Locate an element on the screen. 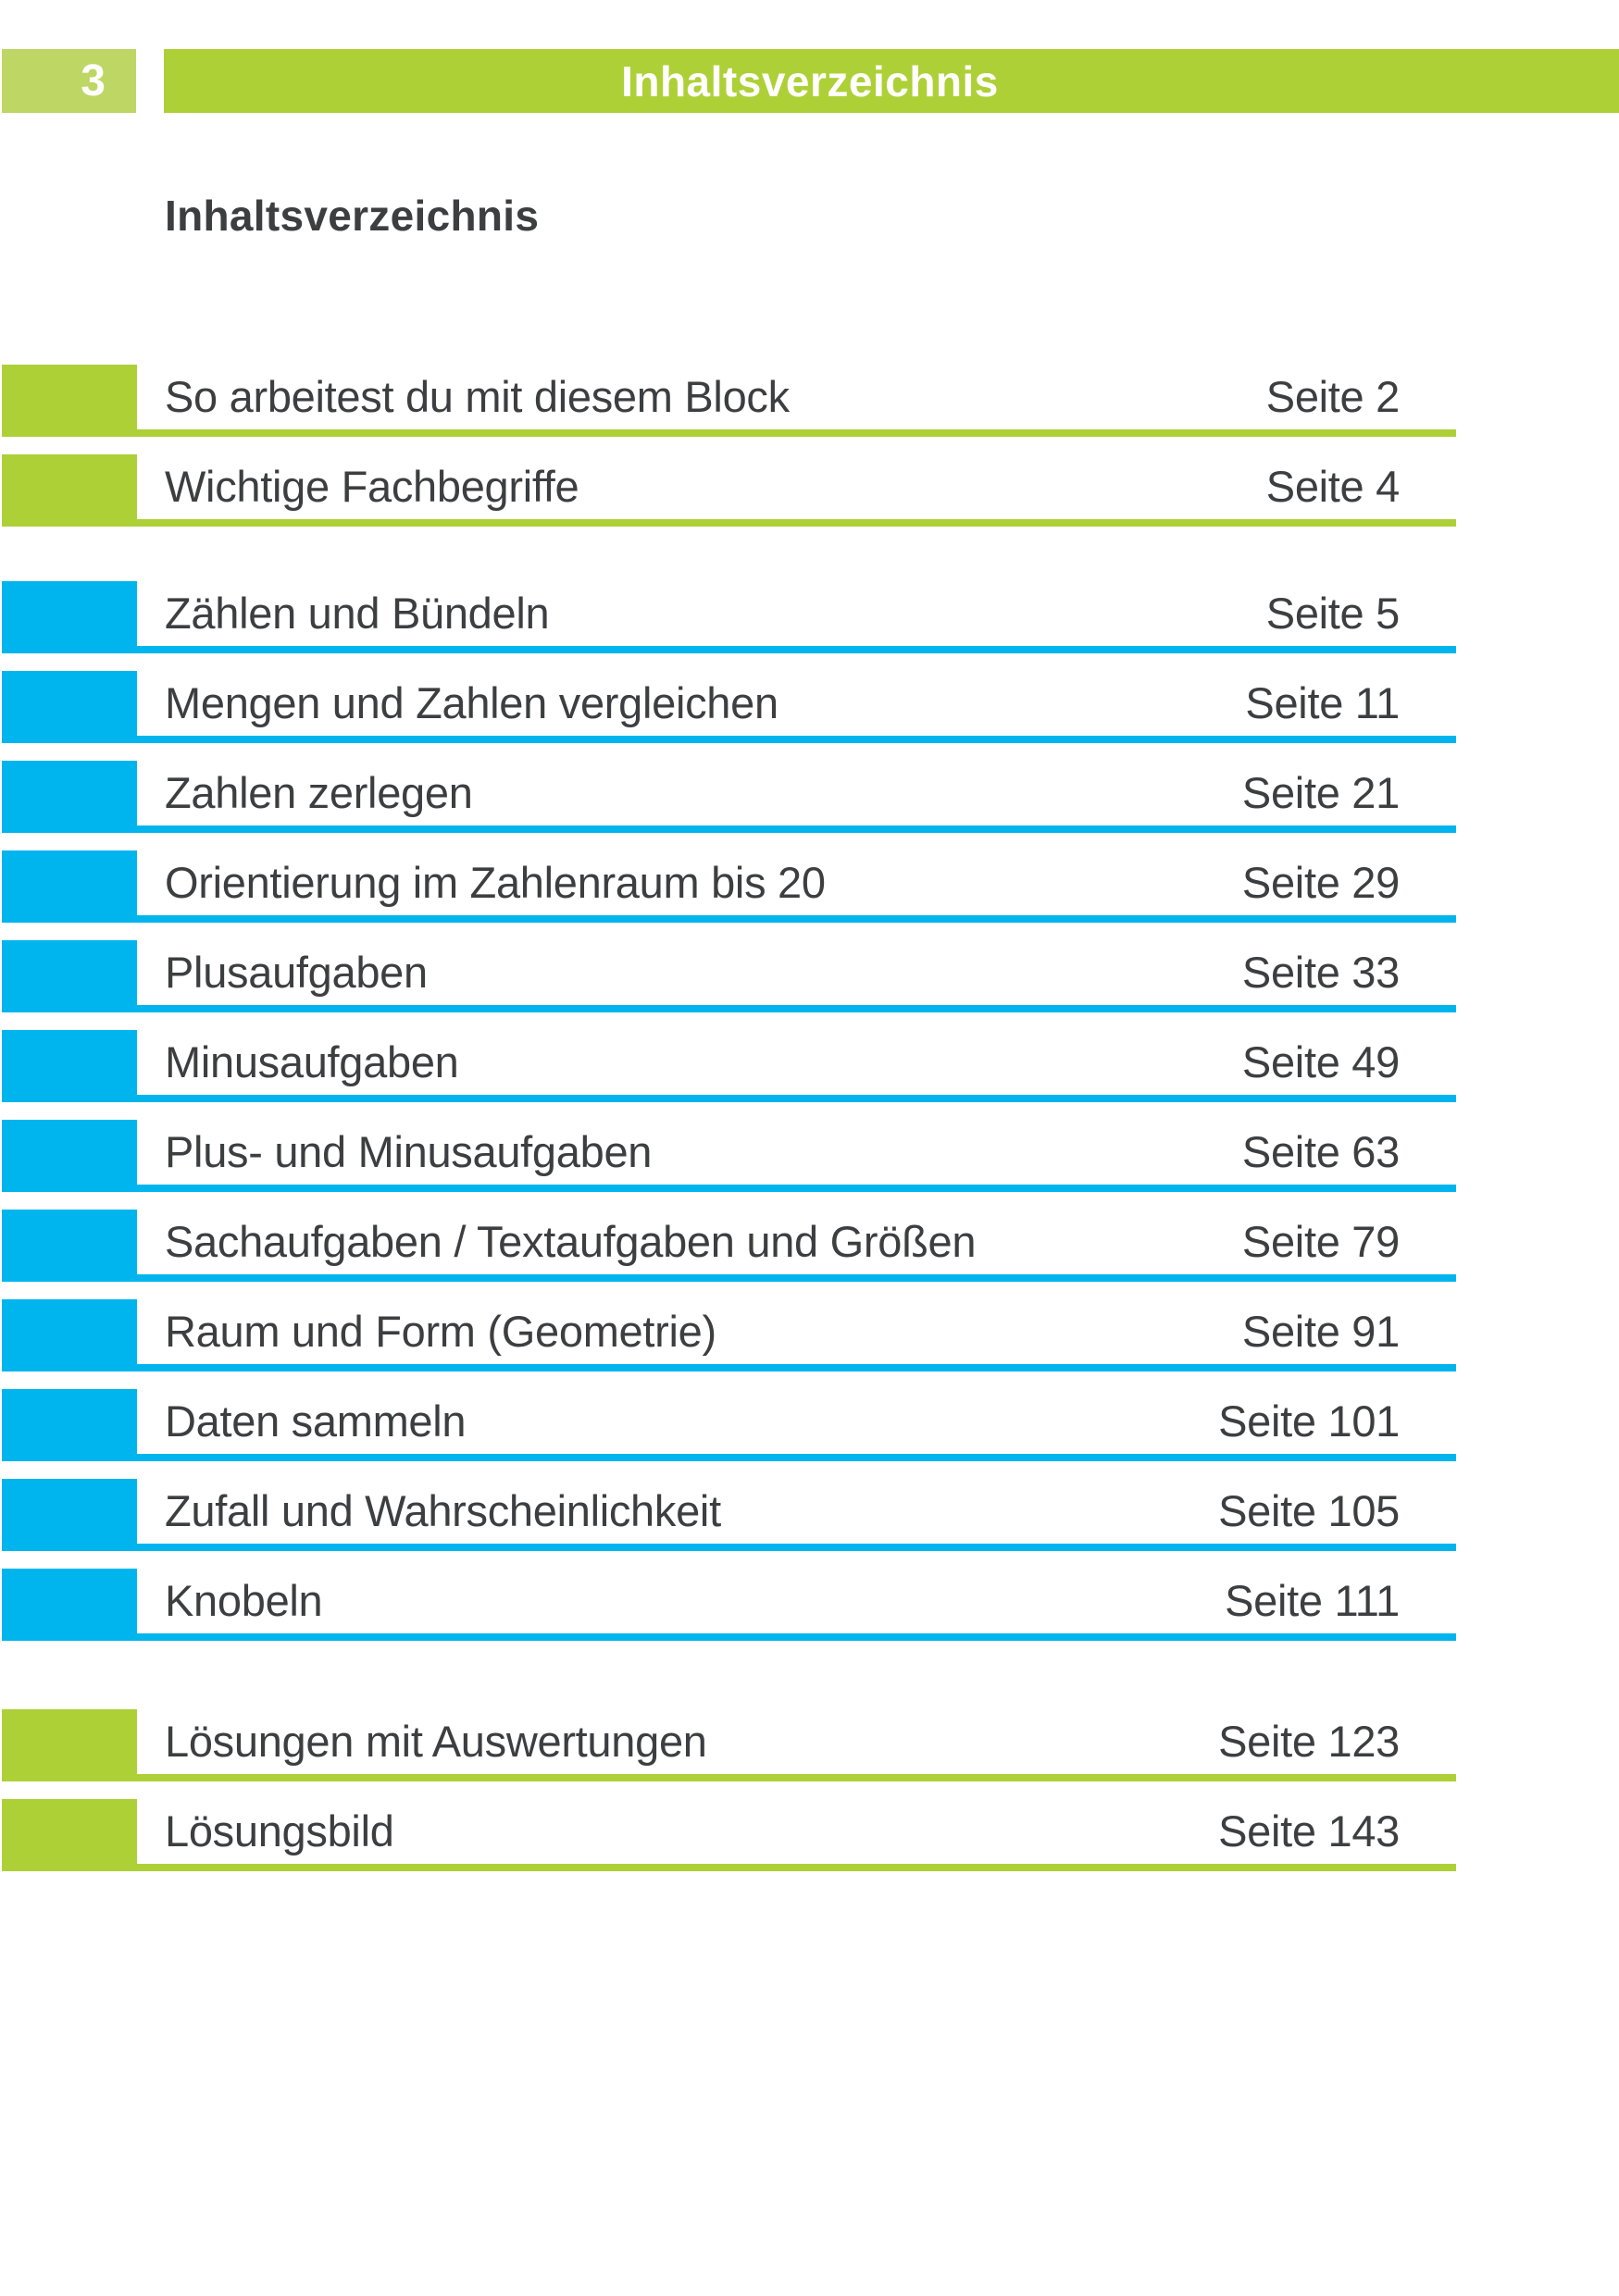 The height and width of the screenshot is (2296, 1619). toc-item-title: Zählen und Bündeln is located at coordinates (357, 614).